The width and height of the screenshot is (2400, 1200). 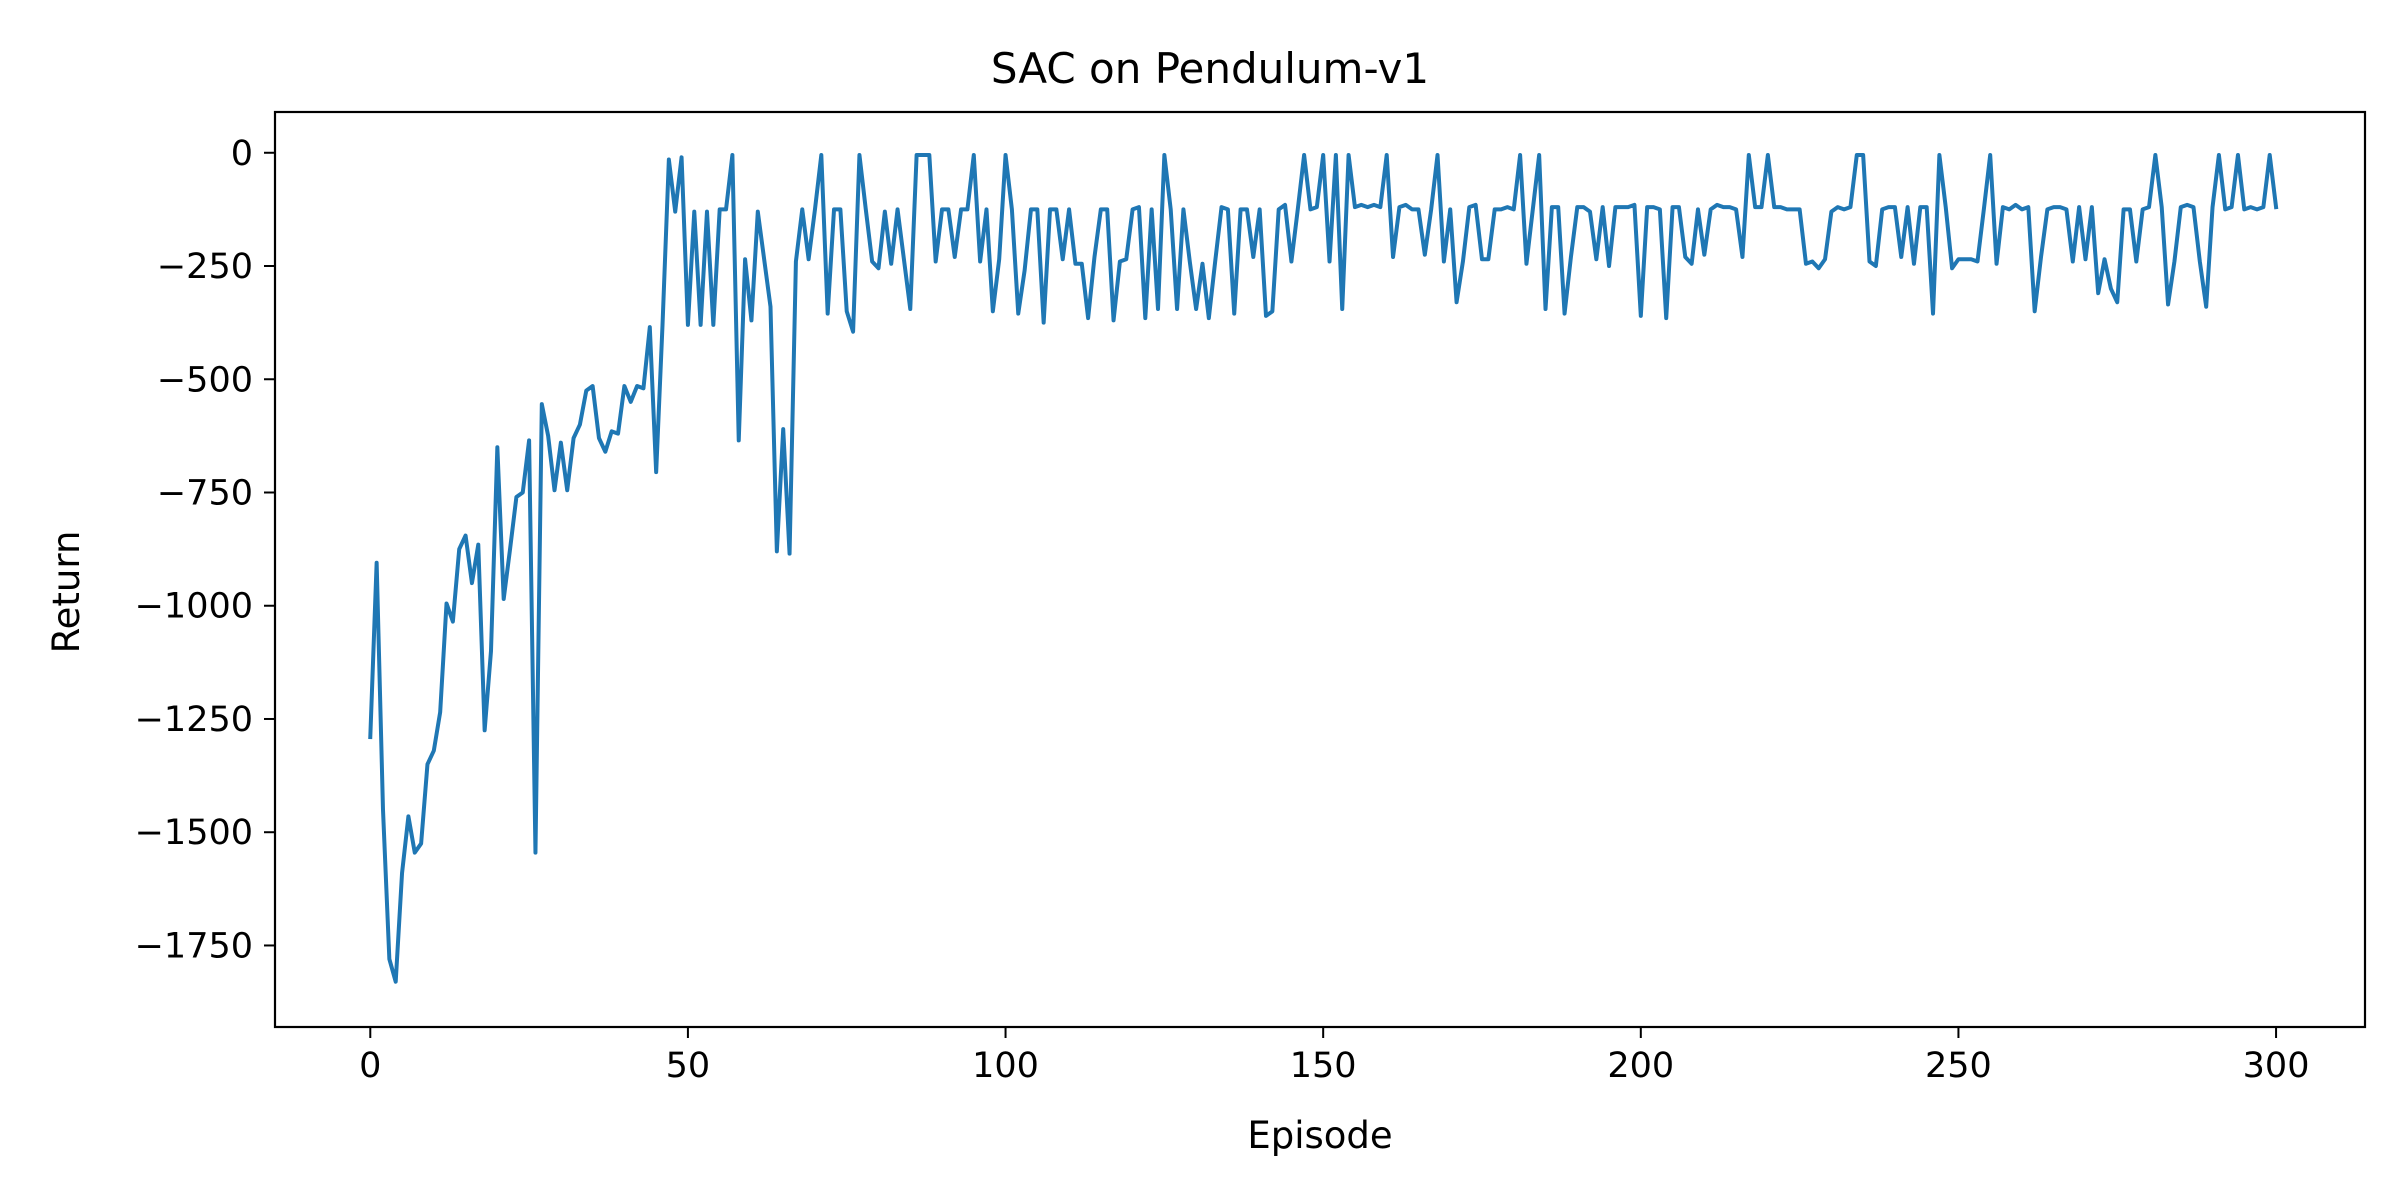 I want to click on y-axis-ticks: 0 −250 −500 −750 −1000 −1250 −1500 −1750, so click(x=205, y=550).